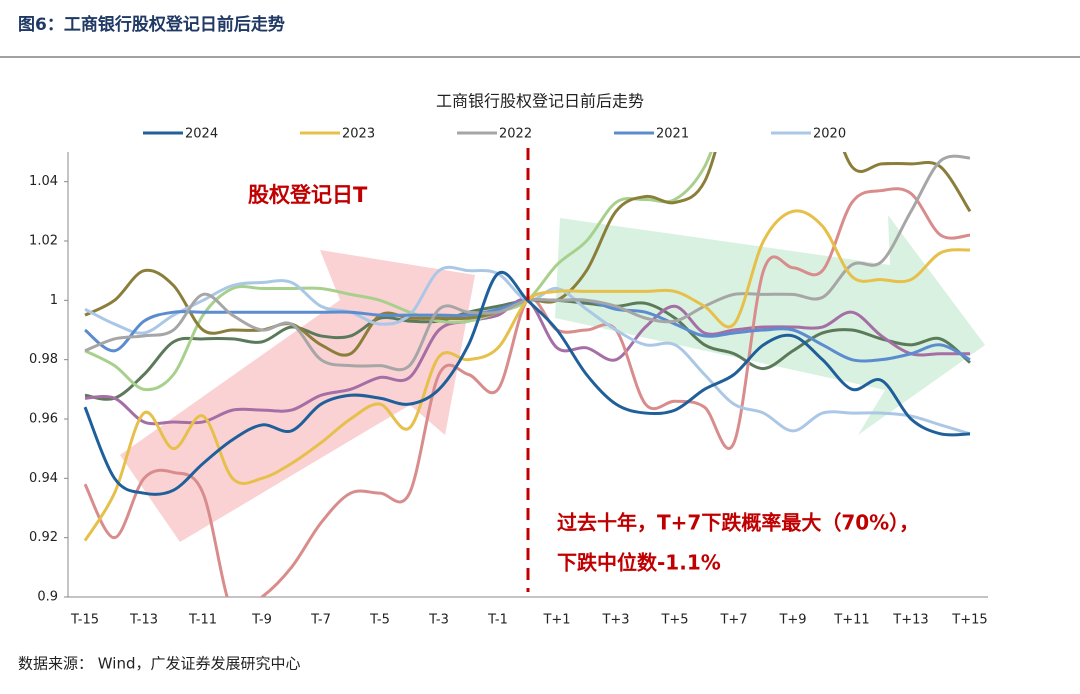  What do you see at coordinates (556, 620) in the screenshot?
I see `x-tick-label: T+1` at bounding box center [556, 620].